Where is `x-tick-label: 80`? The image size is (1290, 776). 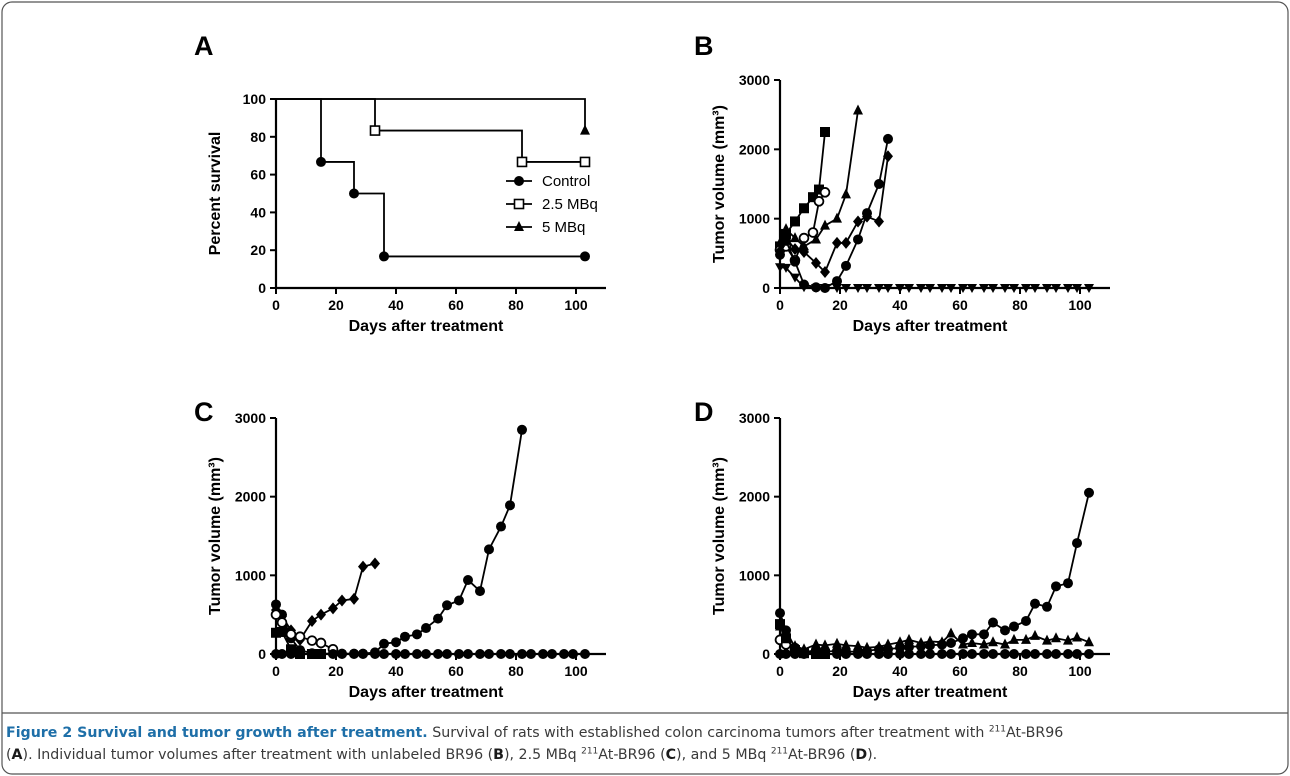 x-tick-label: 80 is located at coordinates (516, 671).